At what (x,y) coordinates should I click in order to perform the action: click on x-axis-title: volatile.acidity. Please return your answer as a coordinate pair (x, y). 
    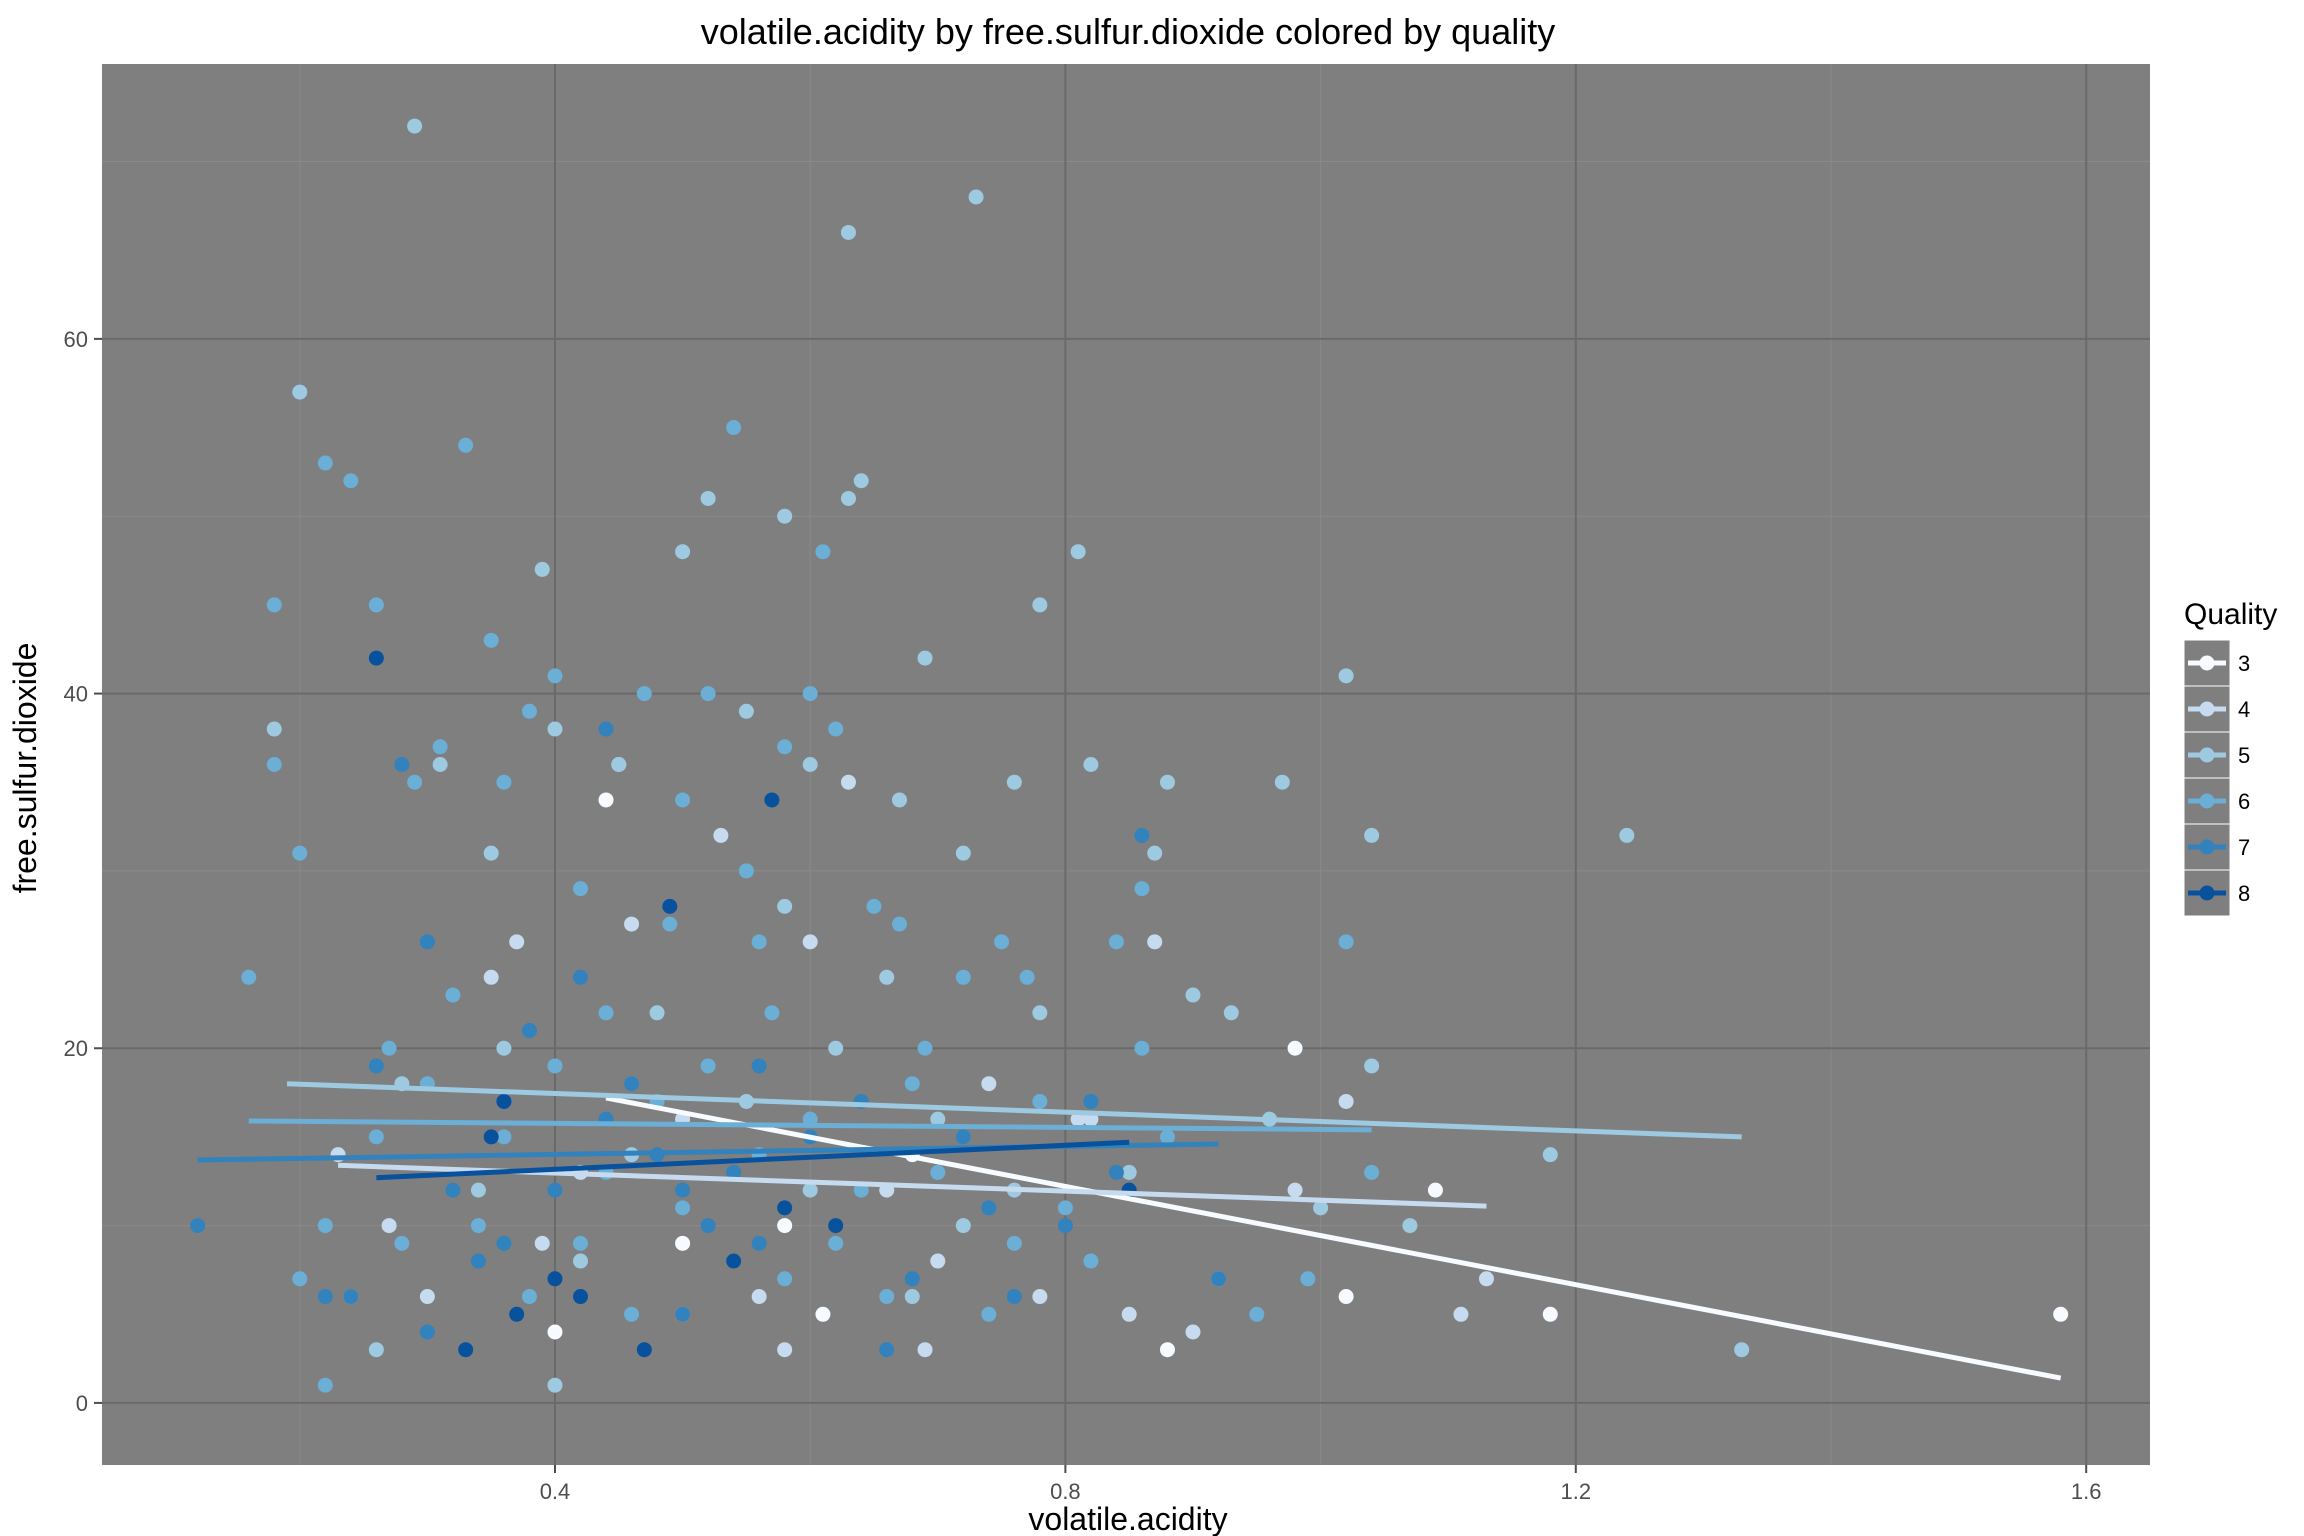
    Looking at the image, I should click on (1127, 1518).